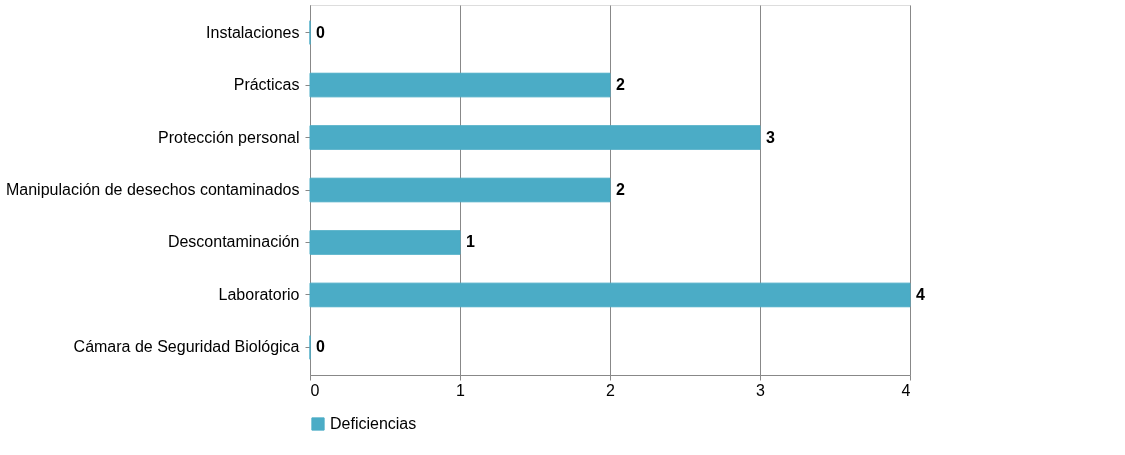  I want to click on data-label: 3, so click(770, 137).